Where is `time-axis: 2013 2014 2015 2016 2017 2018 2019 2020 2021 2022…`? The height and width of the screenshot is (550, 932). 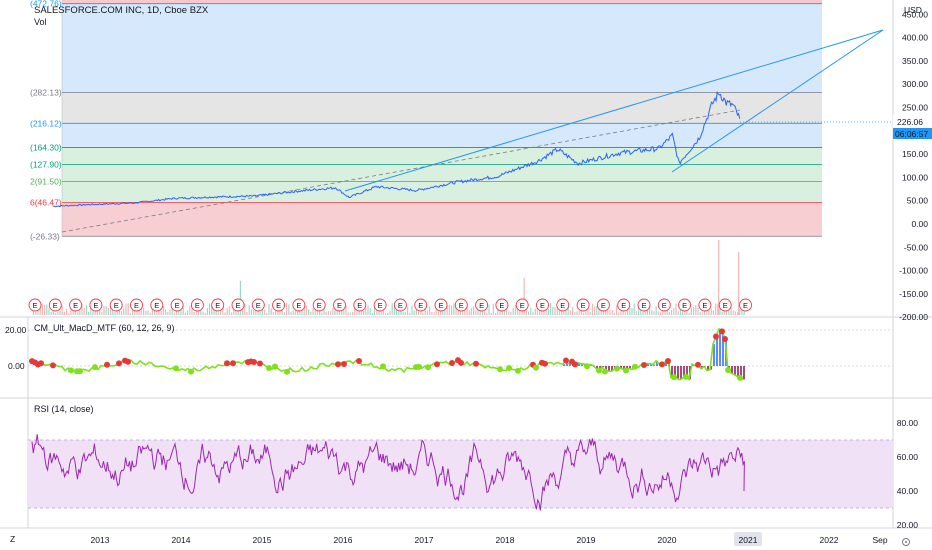 time-axis: 2013 2014 2015 2016 2017 2018 2019 2020 2021 2022… is located at coordinates (489, 539).